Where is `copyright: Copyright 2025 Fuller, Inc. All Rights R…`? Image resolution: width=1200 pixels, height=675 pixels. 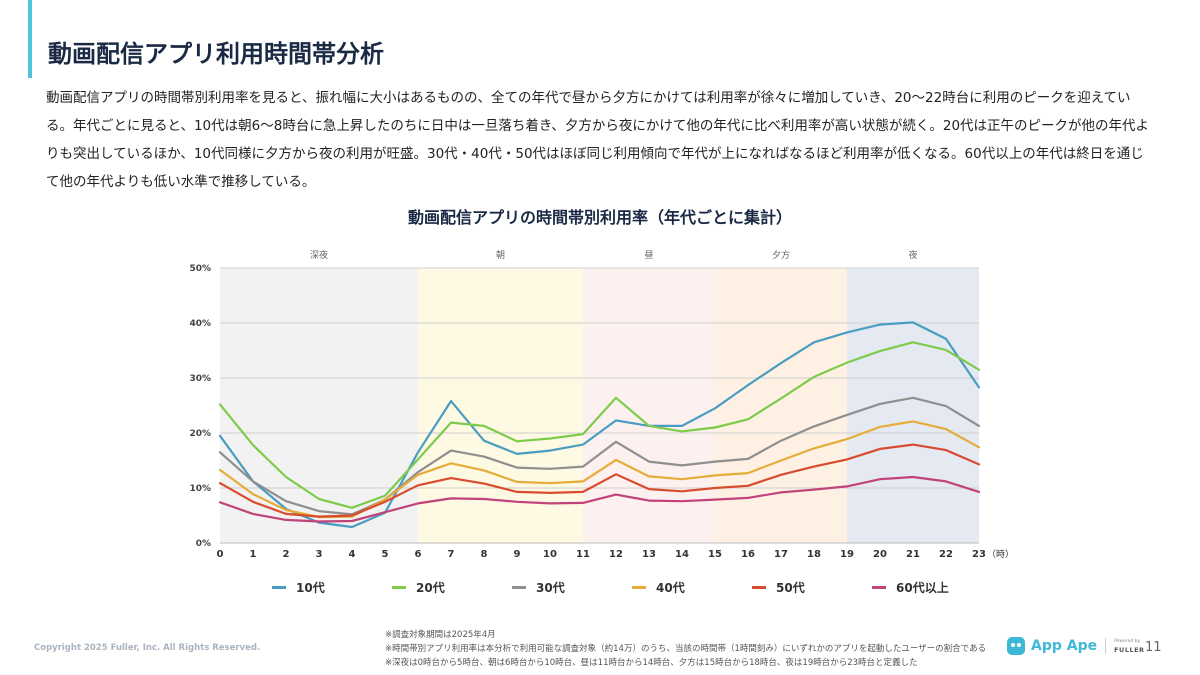
copyright: Copyright 2025 Fuller, Inc. All Rights R… is located at coordinates (147, 648).